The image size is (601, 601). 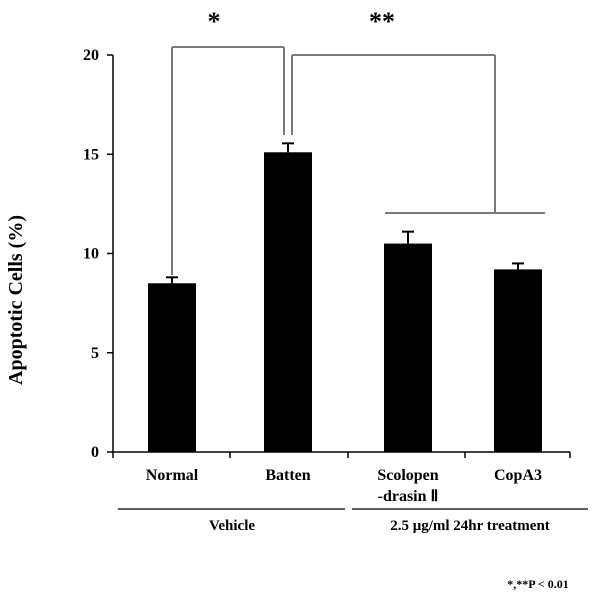 I want to click on y-tick-label: 20, so click(x=91, y=55).